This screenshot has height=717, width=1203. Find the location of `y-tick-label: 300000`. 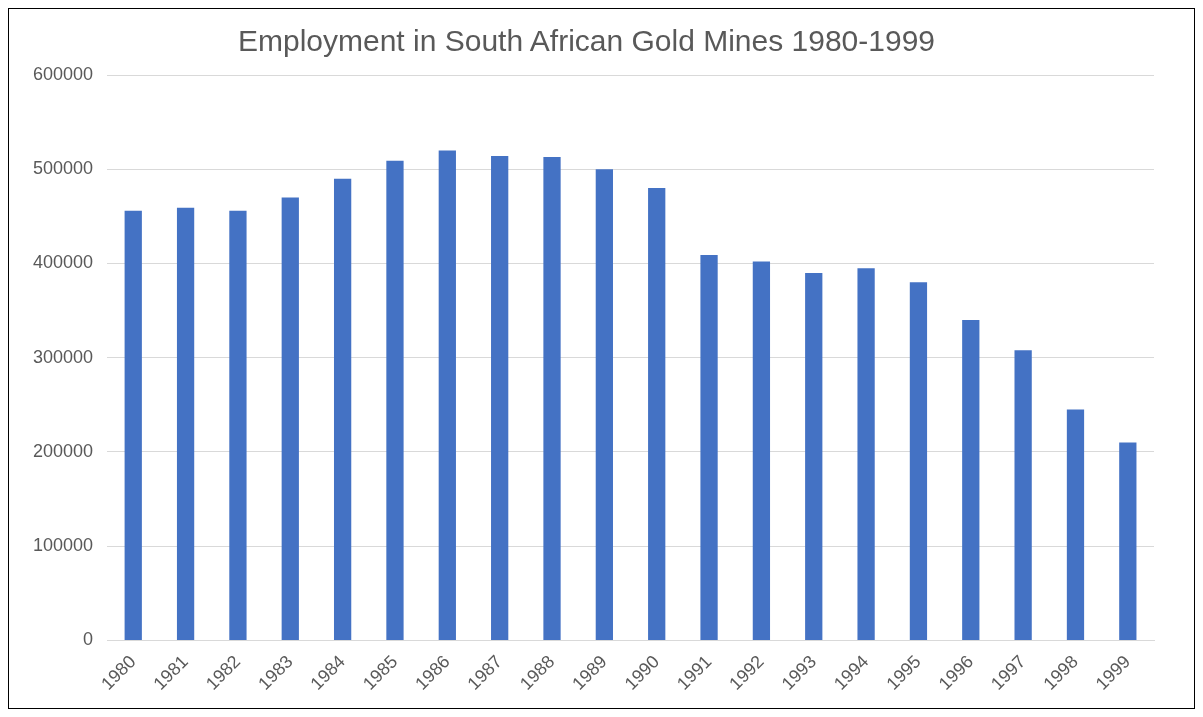

y-tick-label: 300000 is located at coordinates (63, 356).